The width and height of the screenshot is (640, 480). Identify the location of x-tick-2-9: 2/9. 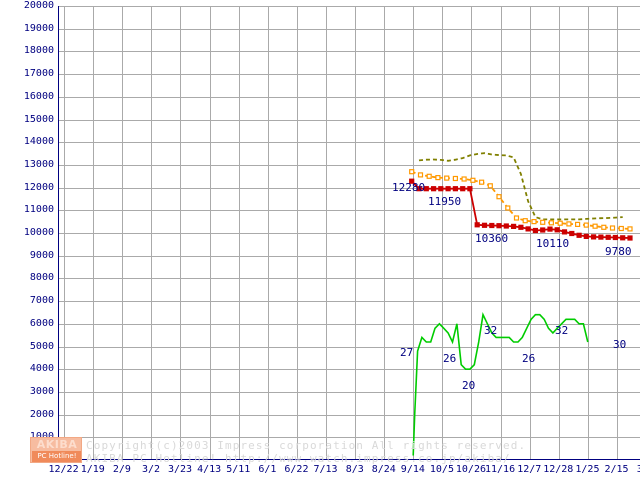
(121, 469).